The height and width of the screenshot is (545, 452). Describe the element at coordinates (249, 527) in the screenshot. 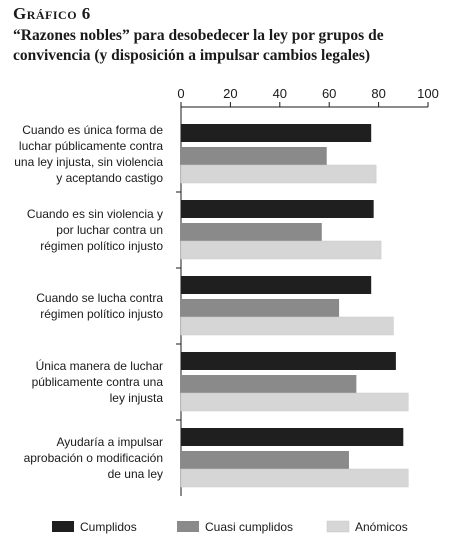

I see `legend-label: Cuasi cumplidos` at that location.